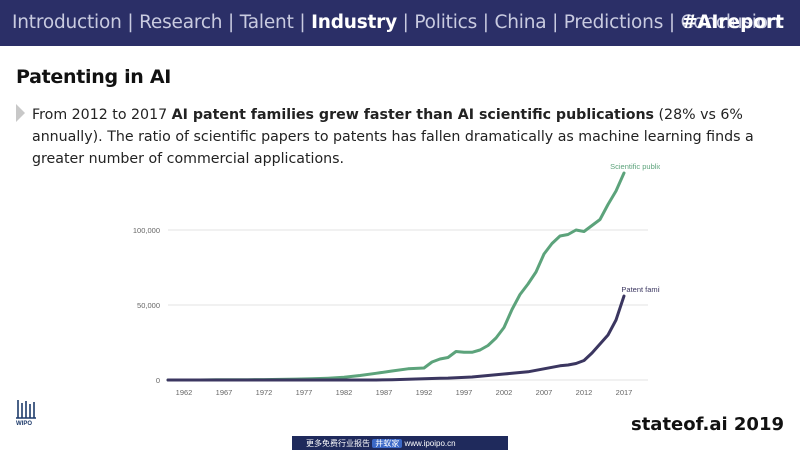 The image size is (800, 450). Describe the element at coordinates (148, 305) in the screenshot. I see `y-tick-label: 50,000` at that location.